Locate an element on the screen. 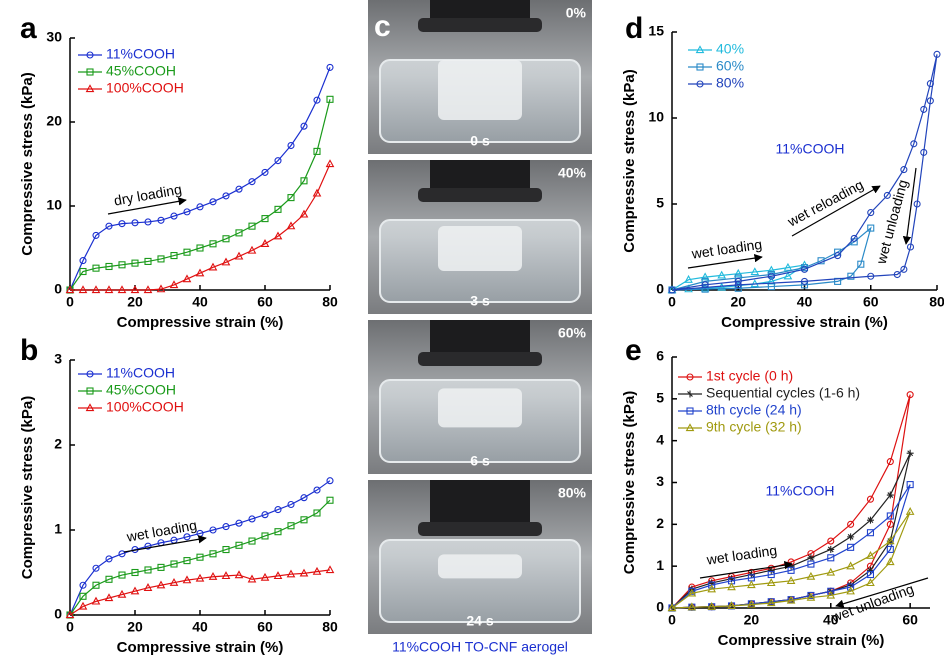 This screenshot has width=944, height=663. y-tick-label: 0 is located at coordinates (58, 614).